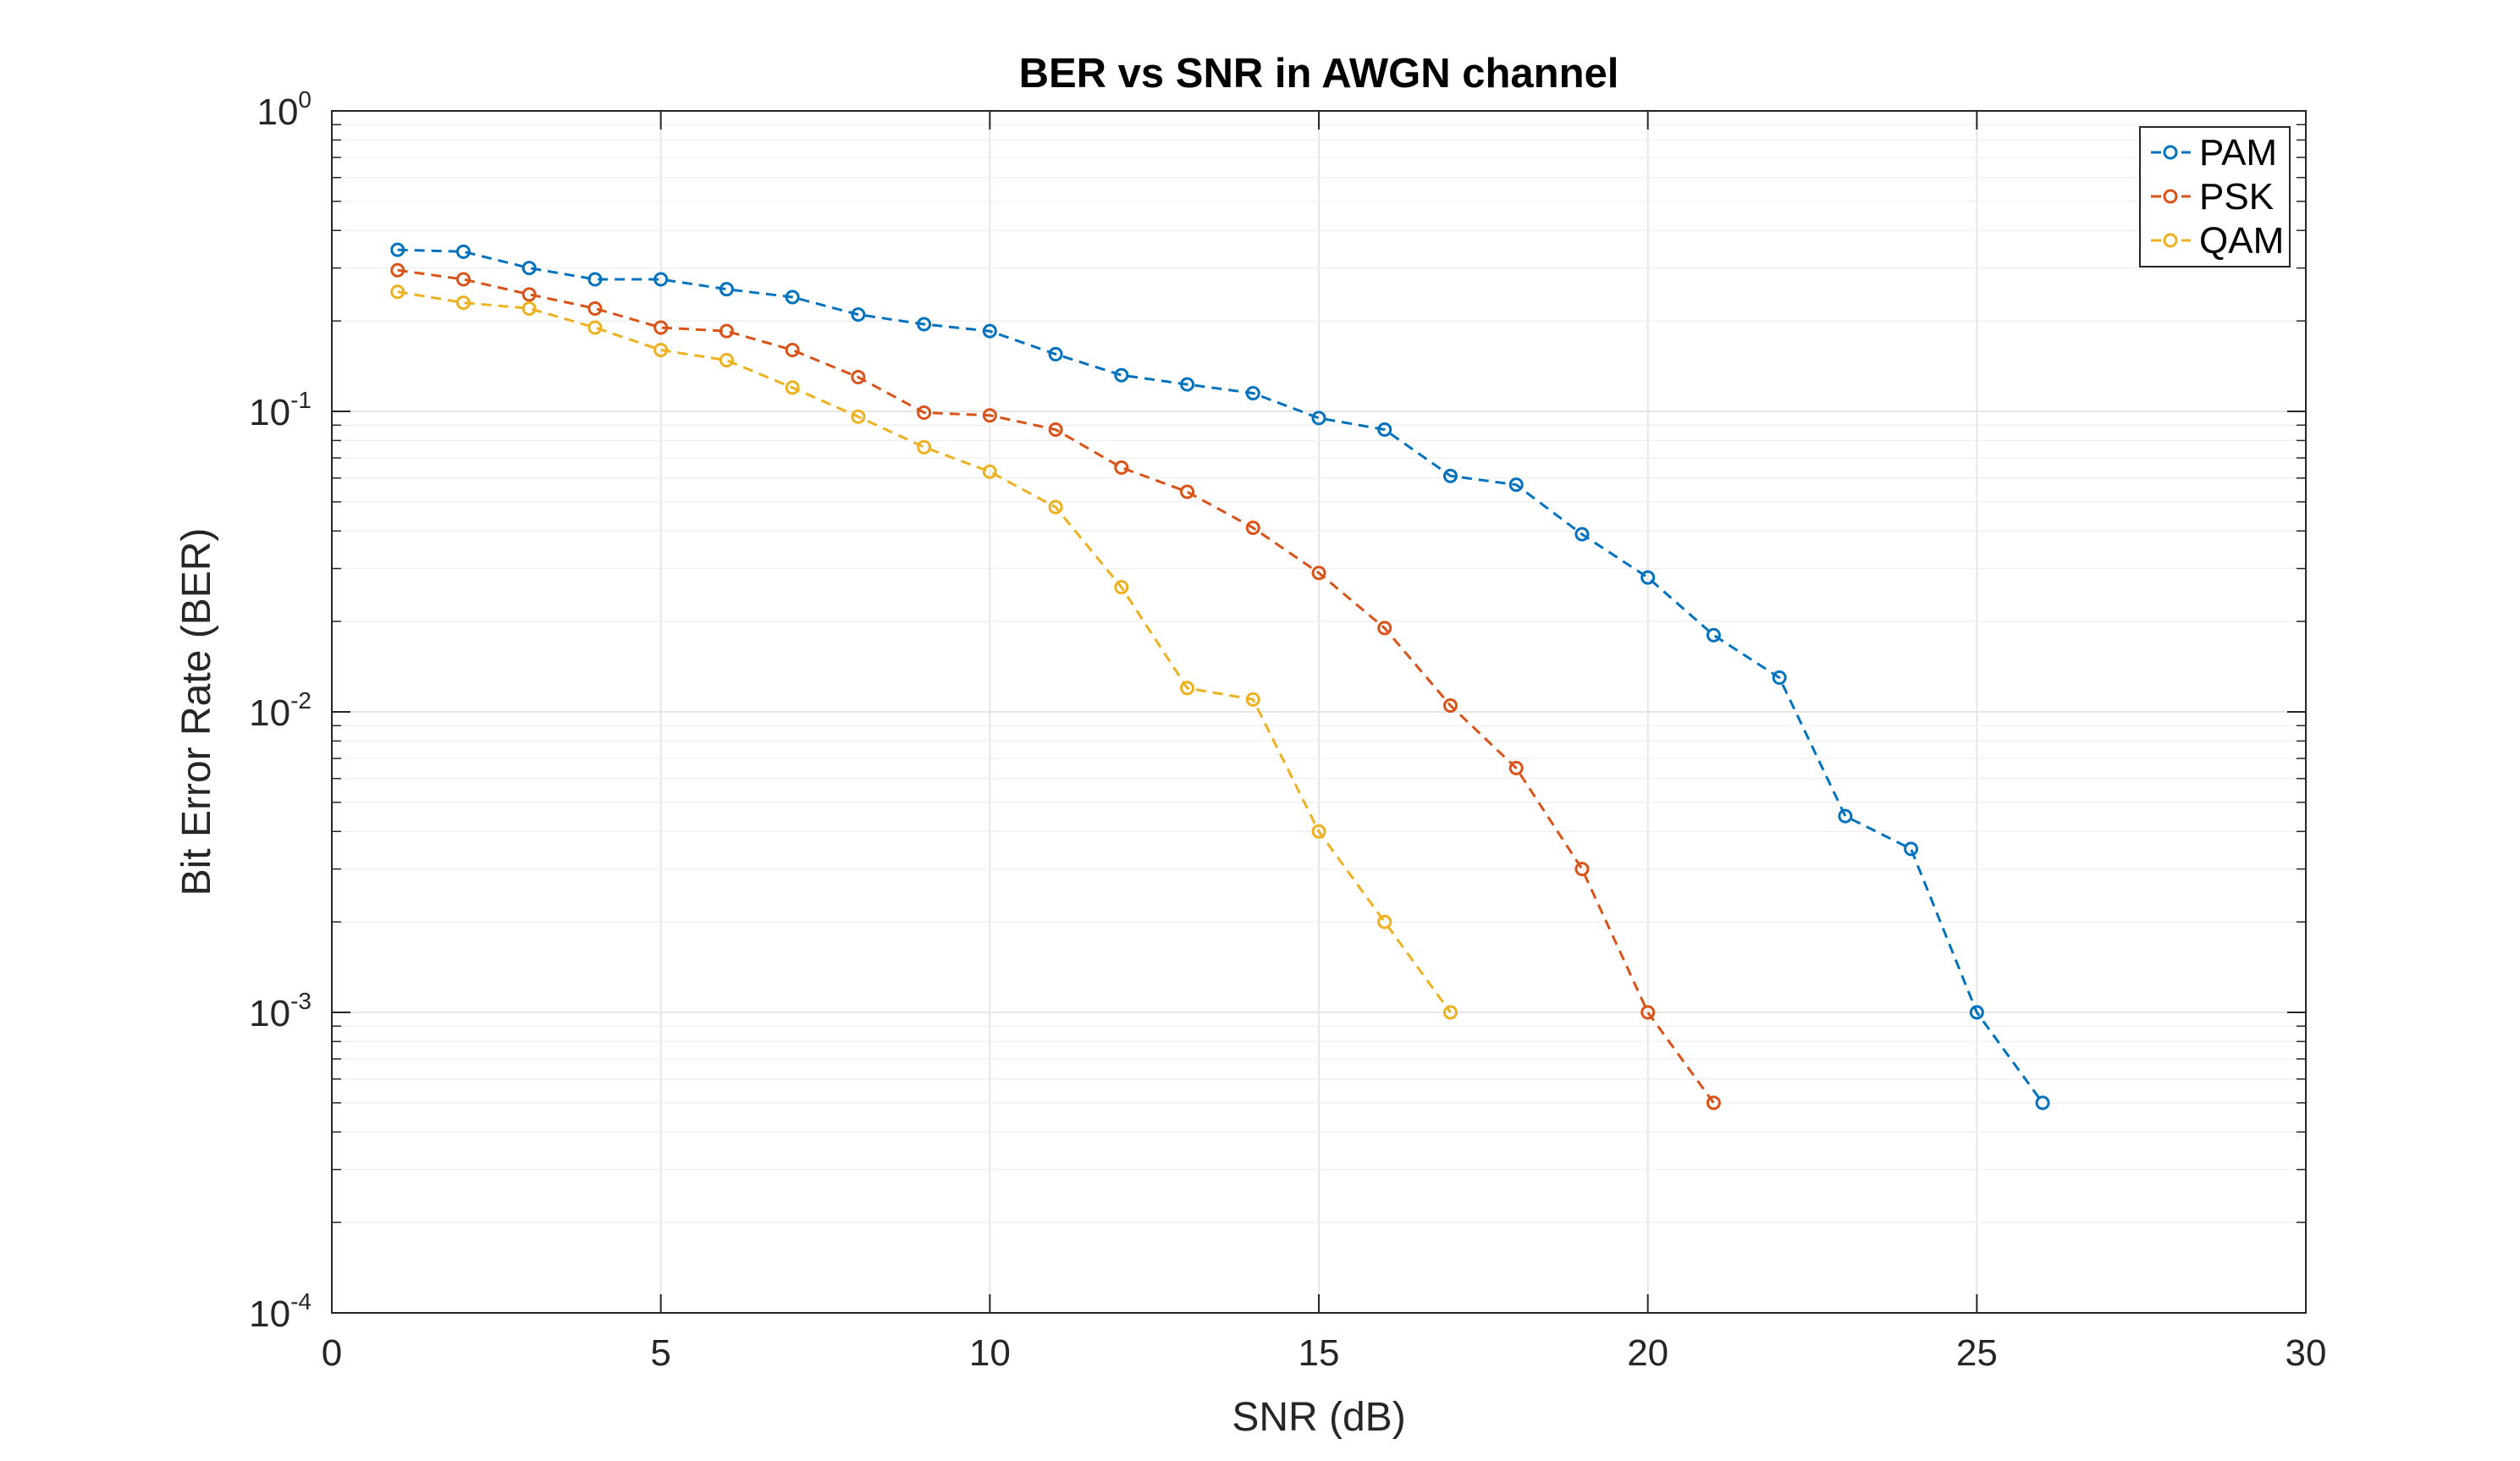  I want to click on chart-title: BER vs SNR in AWGN channel, so click(1319, 73).